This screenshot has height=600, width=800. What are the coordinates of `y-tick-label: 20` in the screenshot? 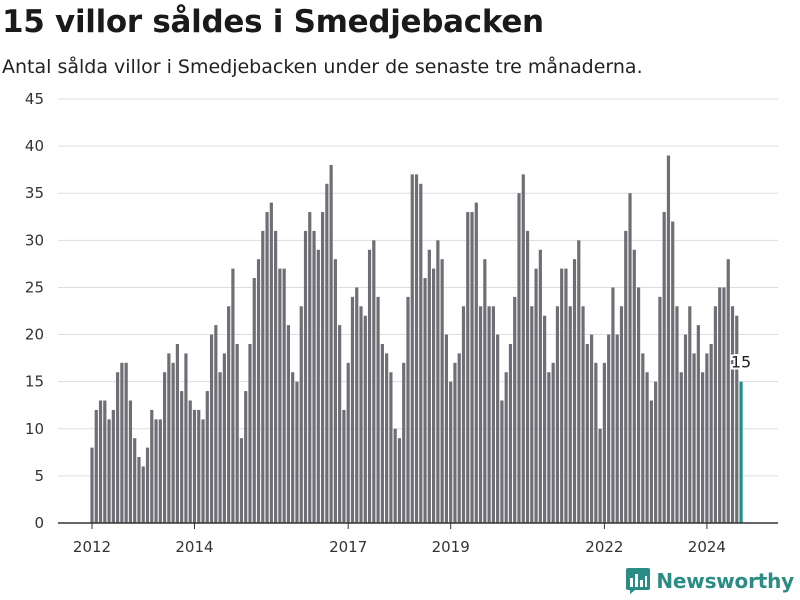 It's located at (34, 335).